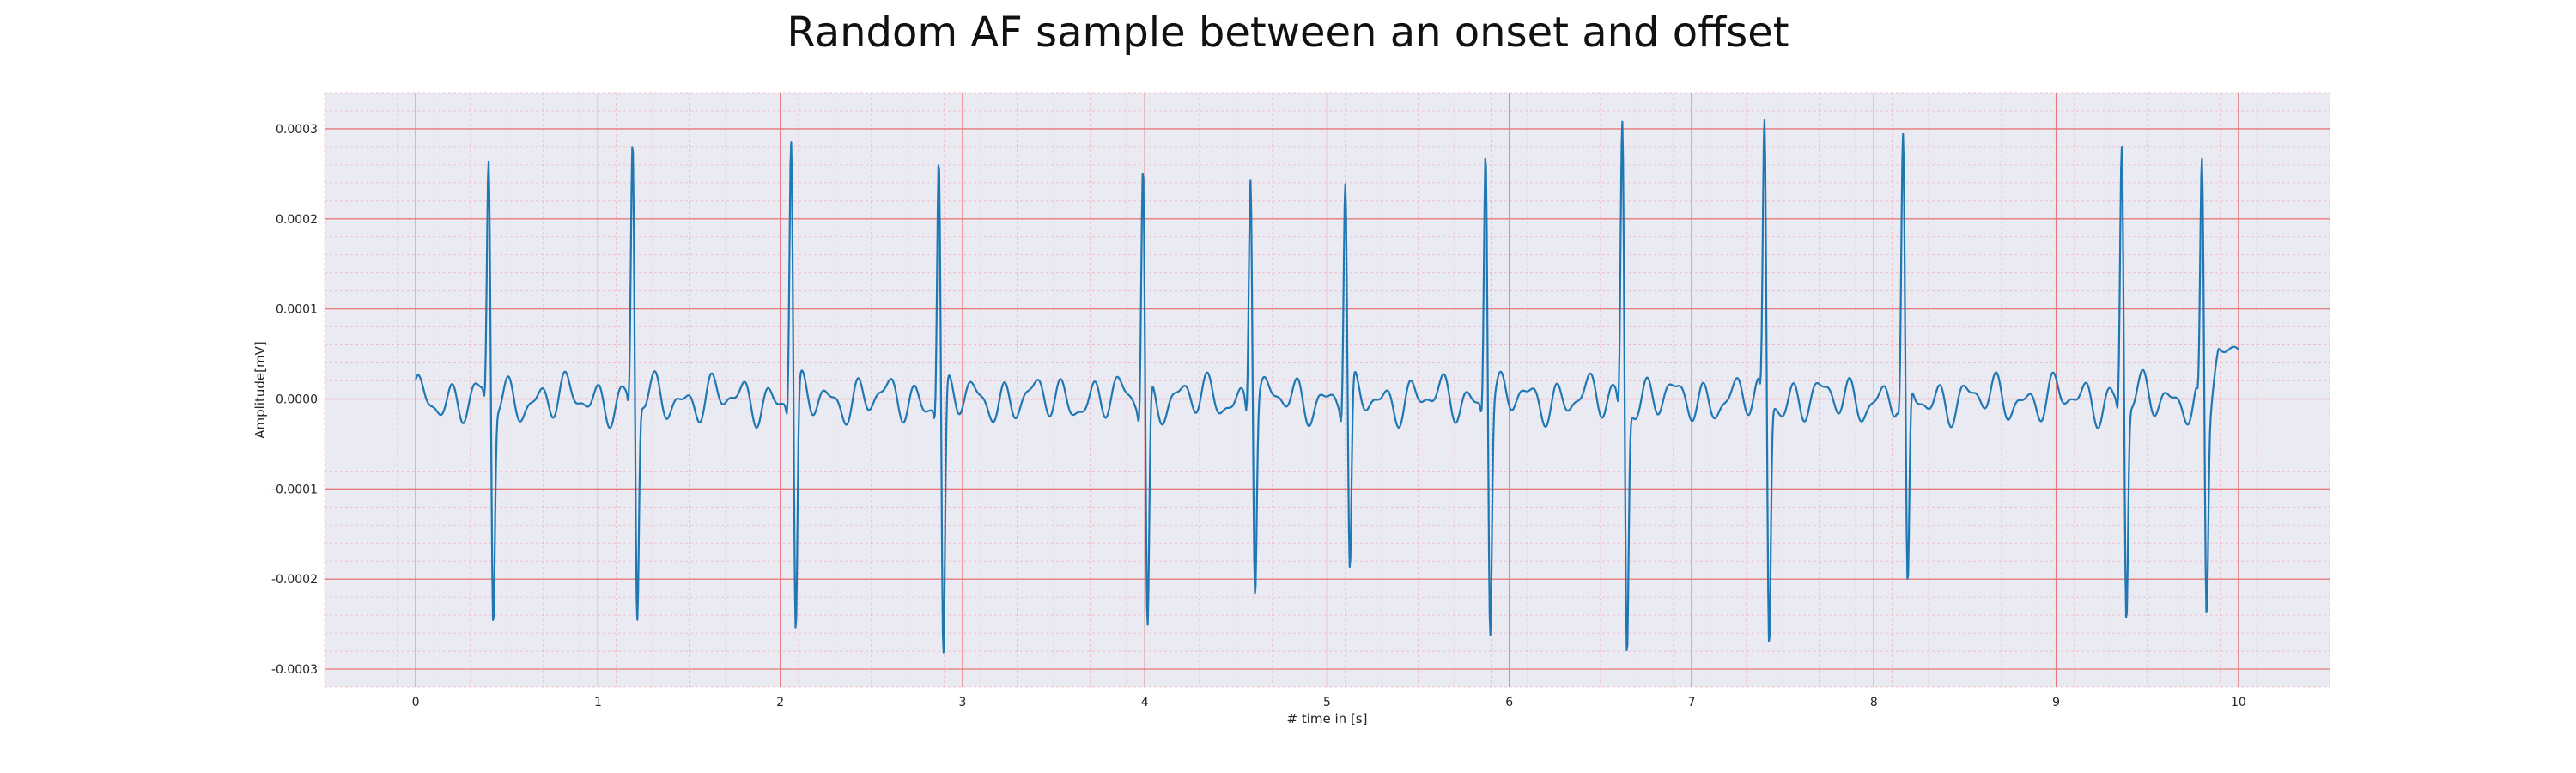 This screenshot has height=773, width=2576. What do you see at coordinates (1145, 702) in the screenshot?
I see `x-tick-label: 4` at bounding box center [1145, 702].